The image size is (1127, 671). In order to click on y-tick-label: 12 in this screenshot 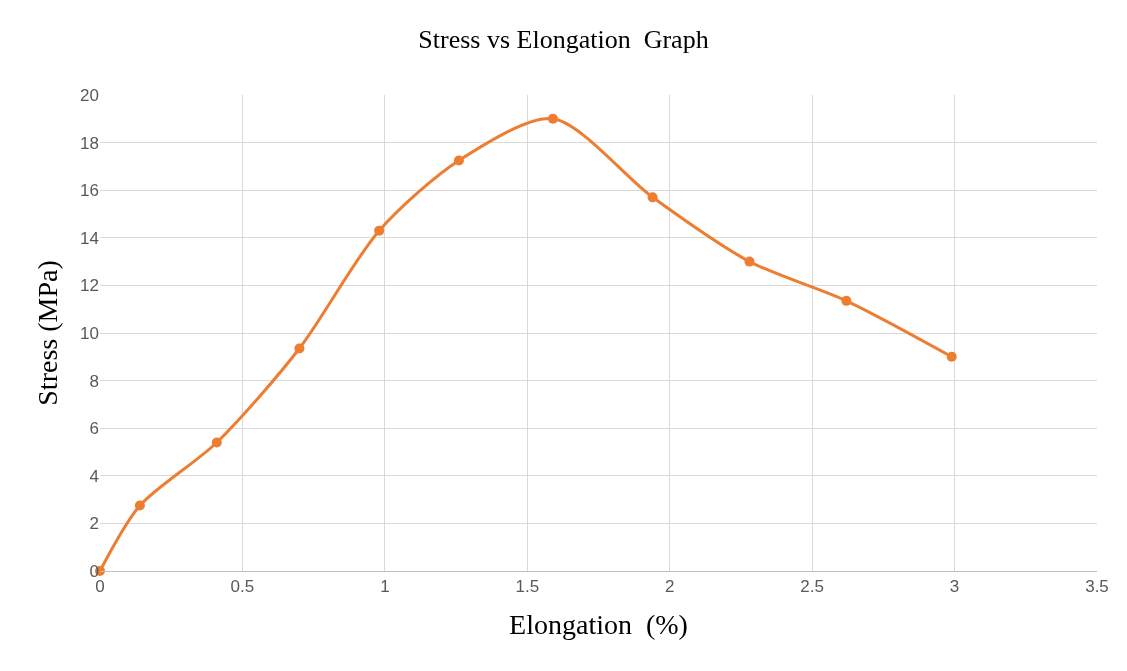, I will do `click(89, 286)`.